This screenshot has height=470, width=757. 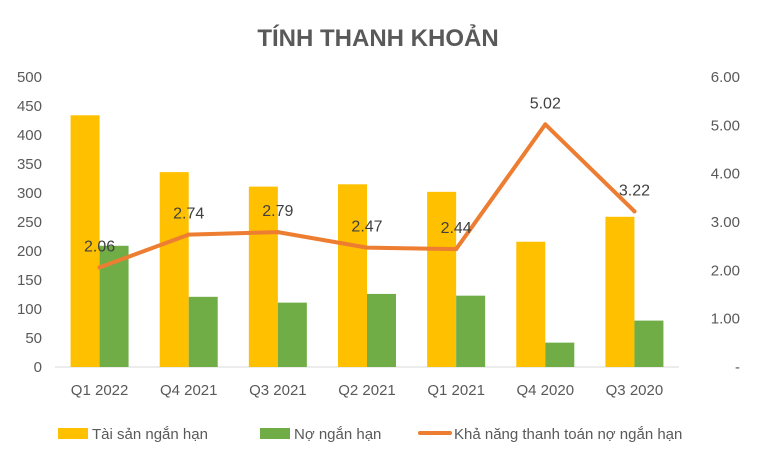 I want to click on legend-item: Nợ ngắn hạn, so click(x=320, y=434).